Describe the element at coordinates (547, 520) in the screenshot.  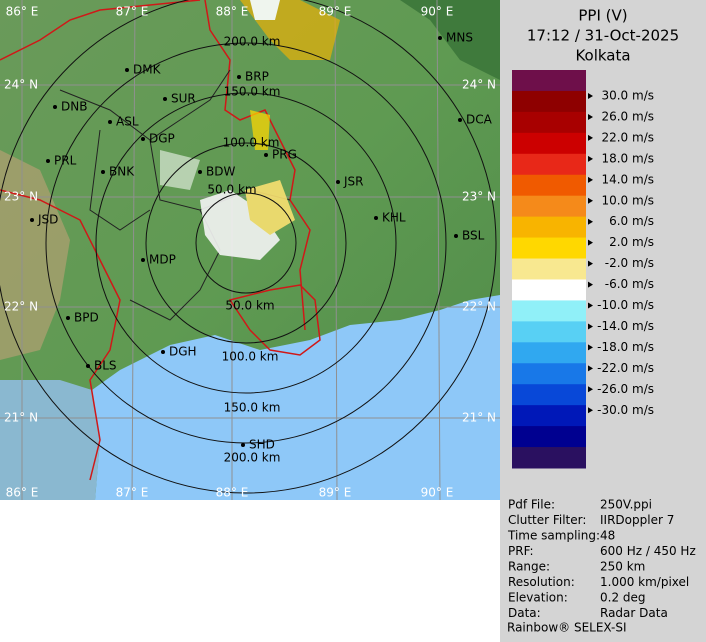
I see `info-key: Clutter Filter:` at that location.